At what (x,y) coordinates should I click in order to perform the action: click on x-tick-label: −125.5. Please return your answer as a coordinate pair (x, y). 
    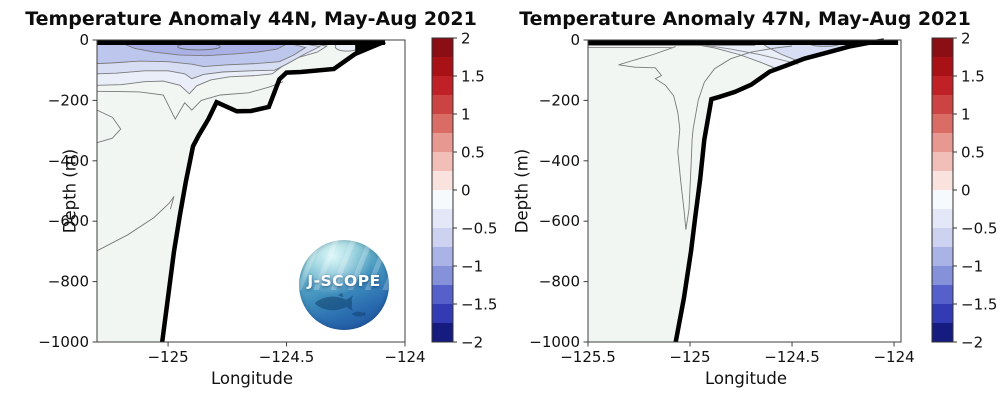
    Looking at the image, I should click on (588, 357).